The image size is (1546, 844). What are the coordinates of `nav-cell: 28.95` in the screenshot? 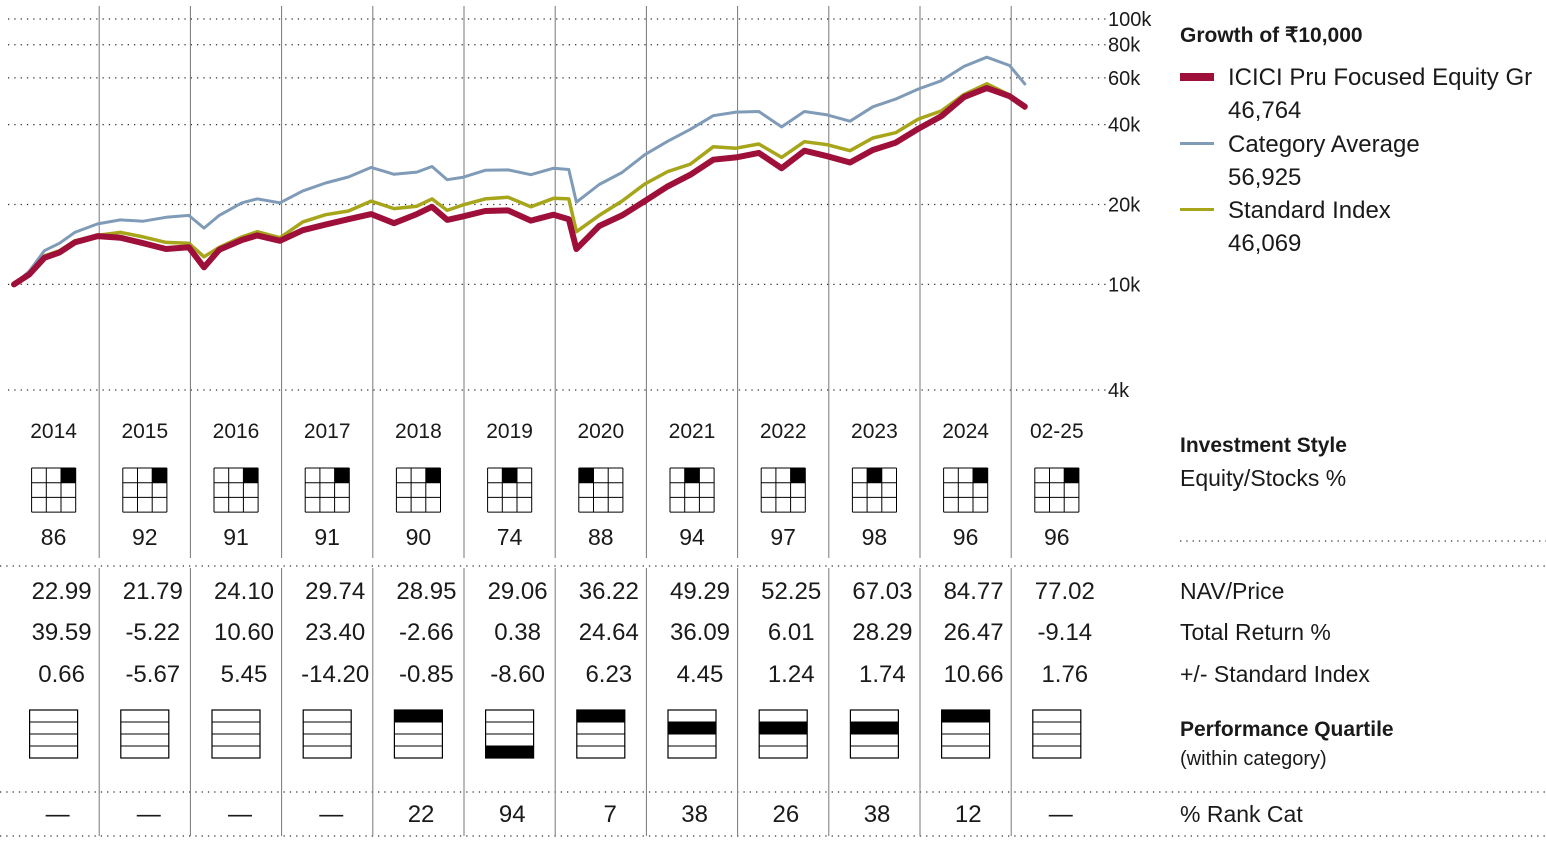 It's located at (426, 591).